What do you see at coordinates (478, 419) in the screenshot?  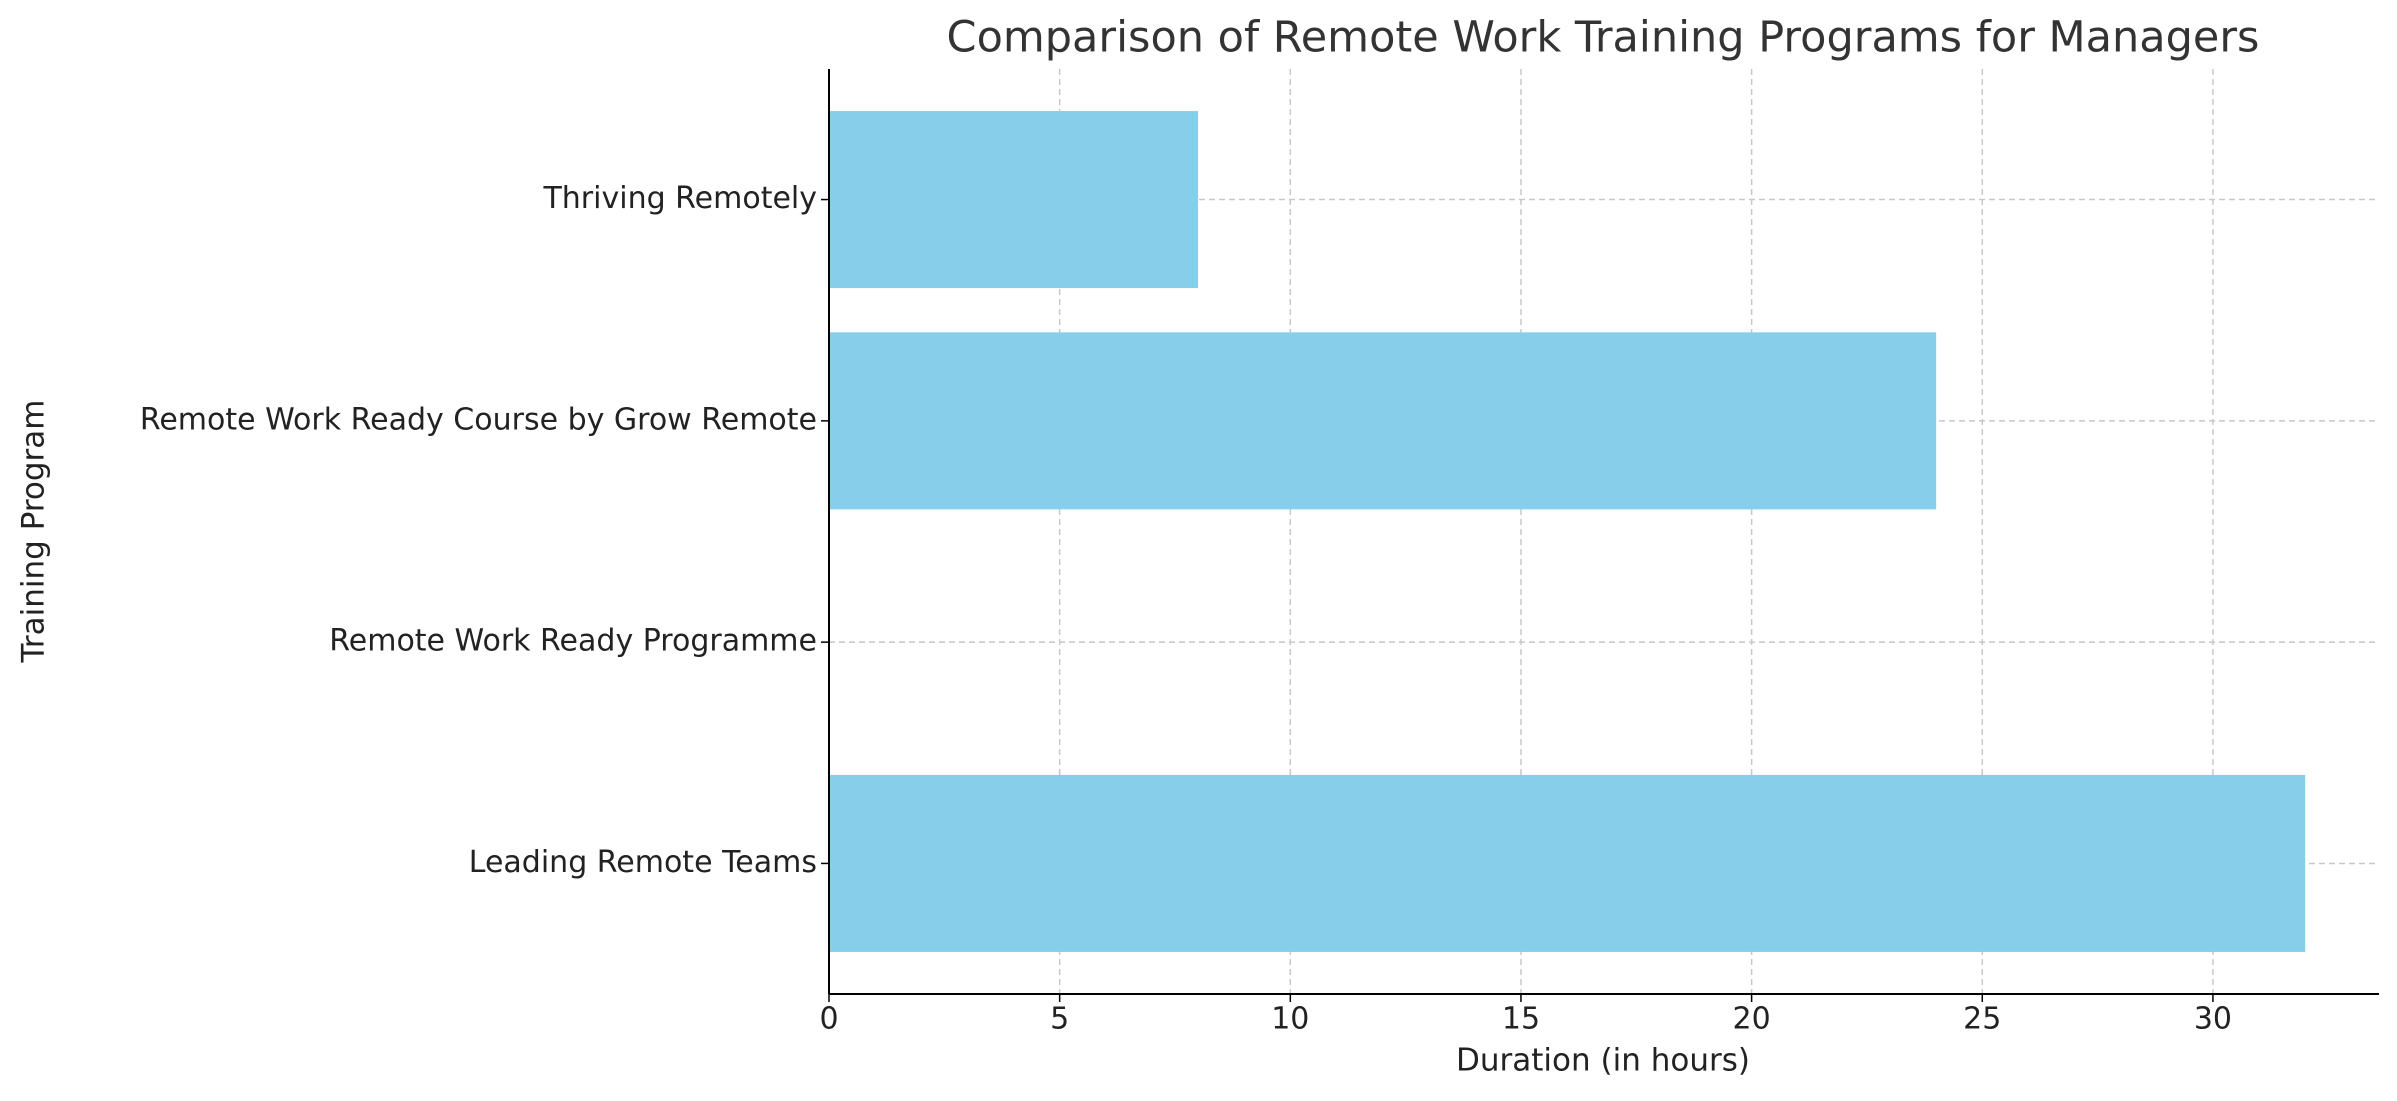 I see `y-tick-label: Remote Work Ready Course by Grow Remote` at bounding box center [478, 419].